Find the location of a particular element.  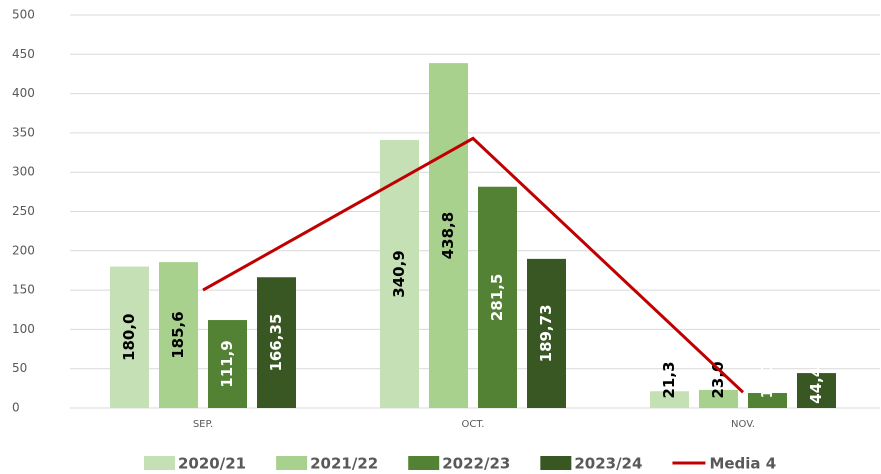

y-tick-label: 50 is located at coordinates (19, 368).